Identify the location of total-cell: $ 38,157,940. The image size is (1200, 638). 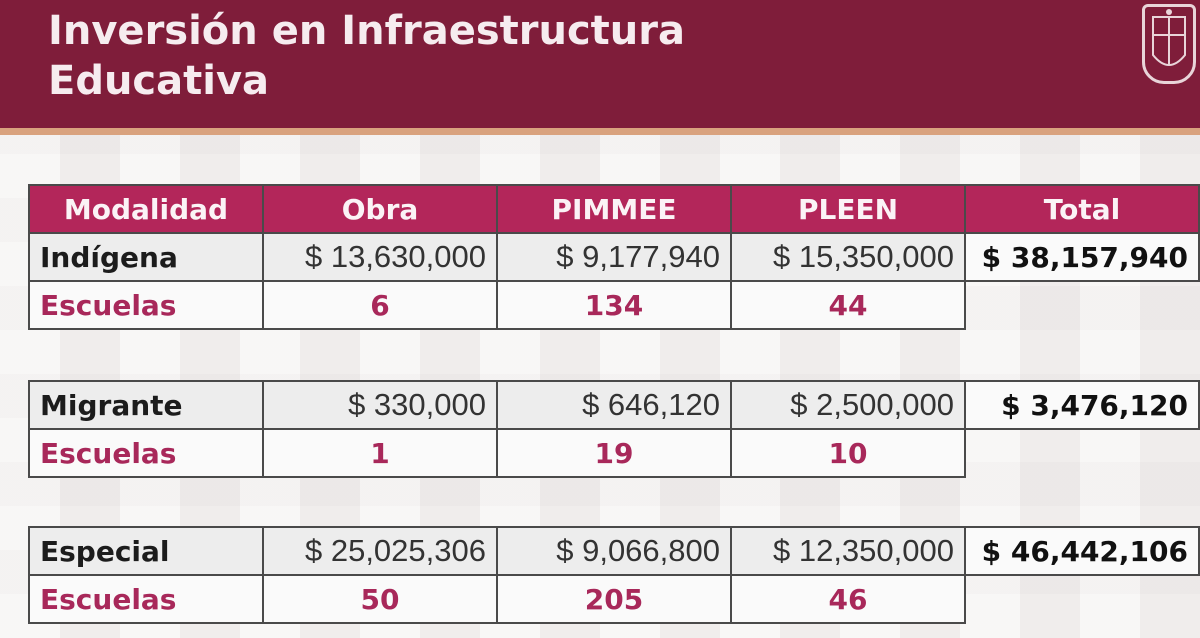
(1082, 257).